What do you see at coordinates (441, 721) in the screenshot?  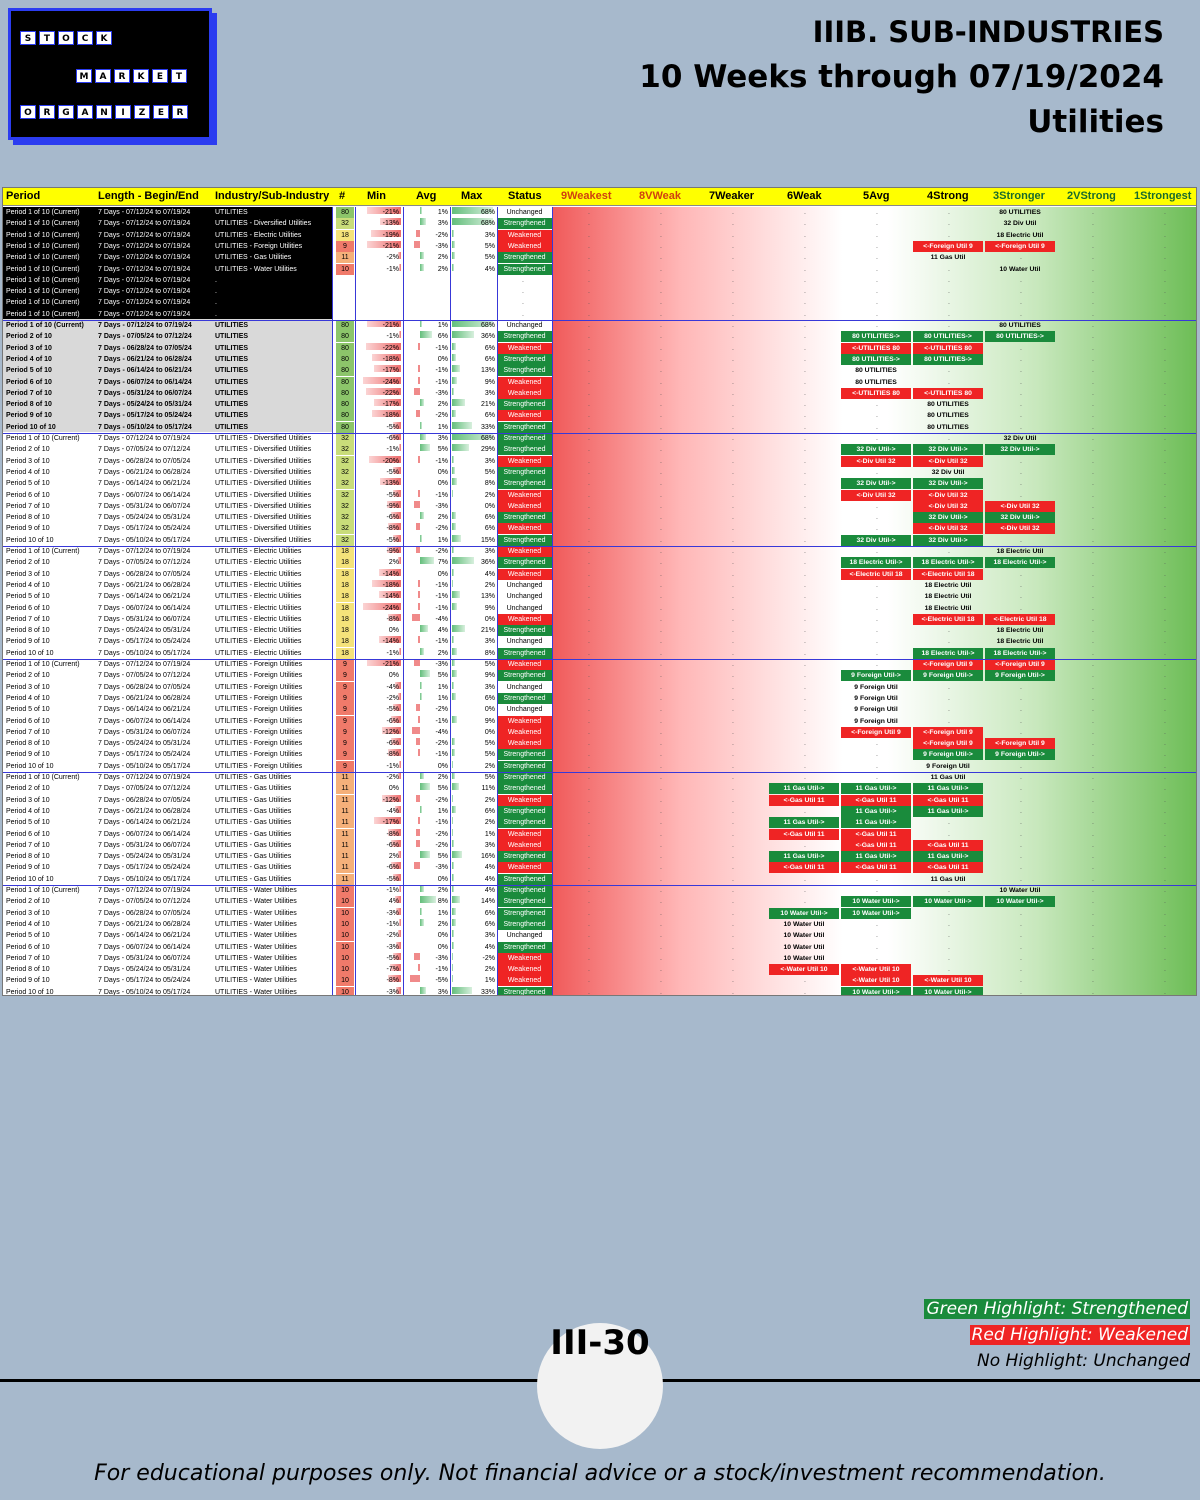 I see `avg-cell: -1%` at bounding box center [441, 721].